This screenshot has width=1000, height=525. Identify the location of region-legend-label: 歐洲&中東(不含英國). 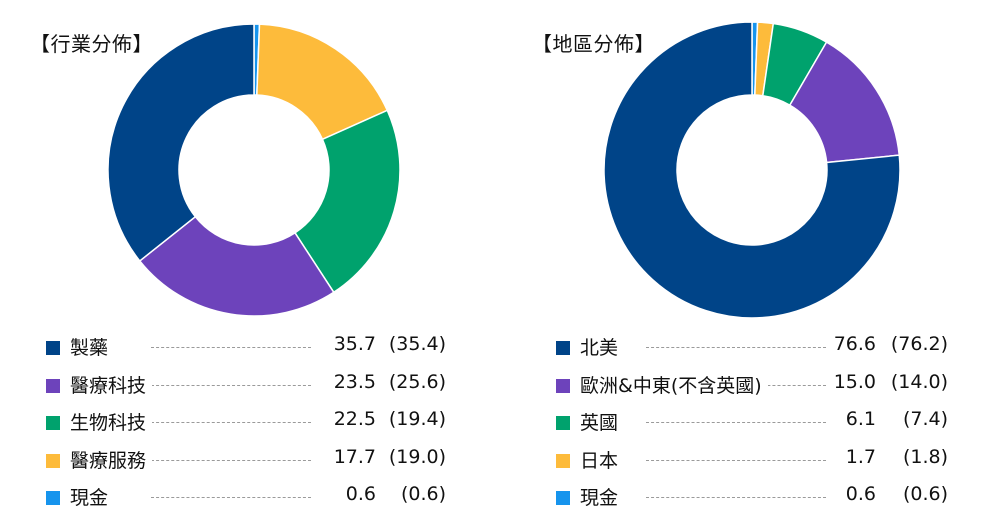
(674, 384).